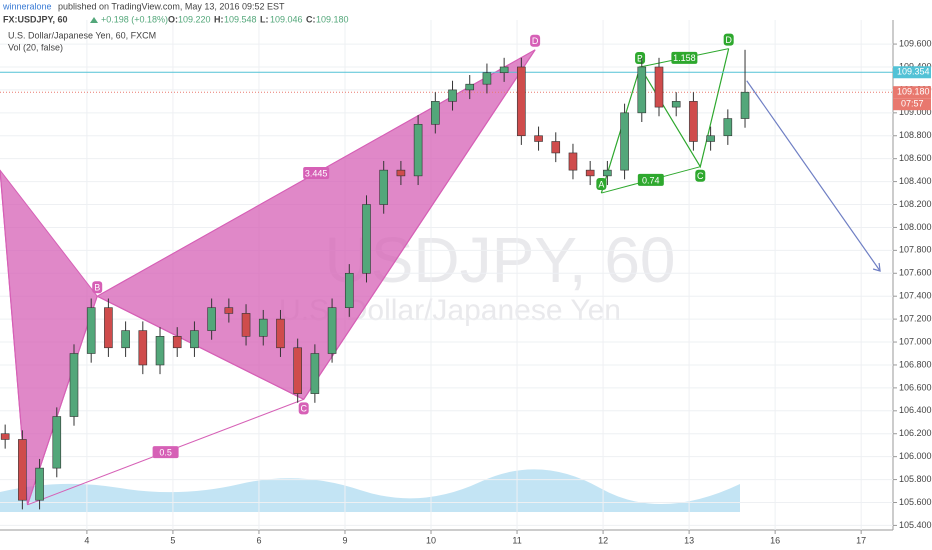 This screenshot has width=932, height=550. What do you see at coordinates (219, 19) in the screenshot?
I see `ohlc-label: H:` at bounding box center [219, 19].